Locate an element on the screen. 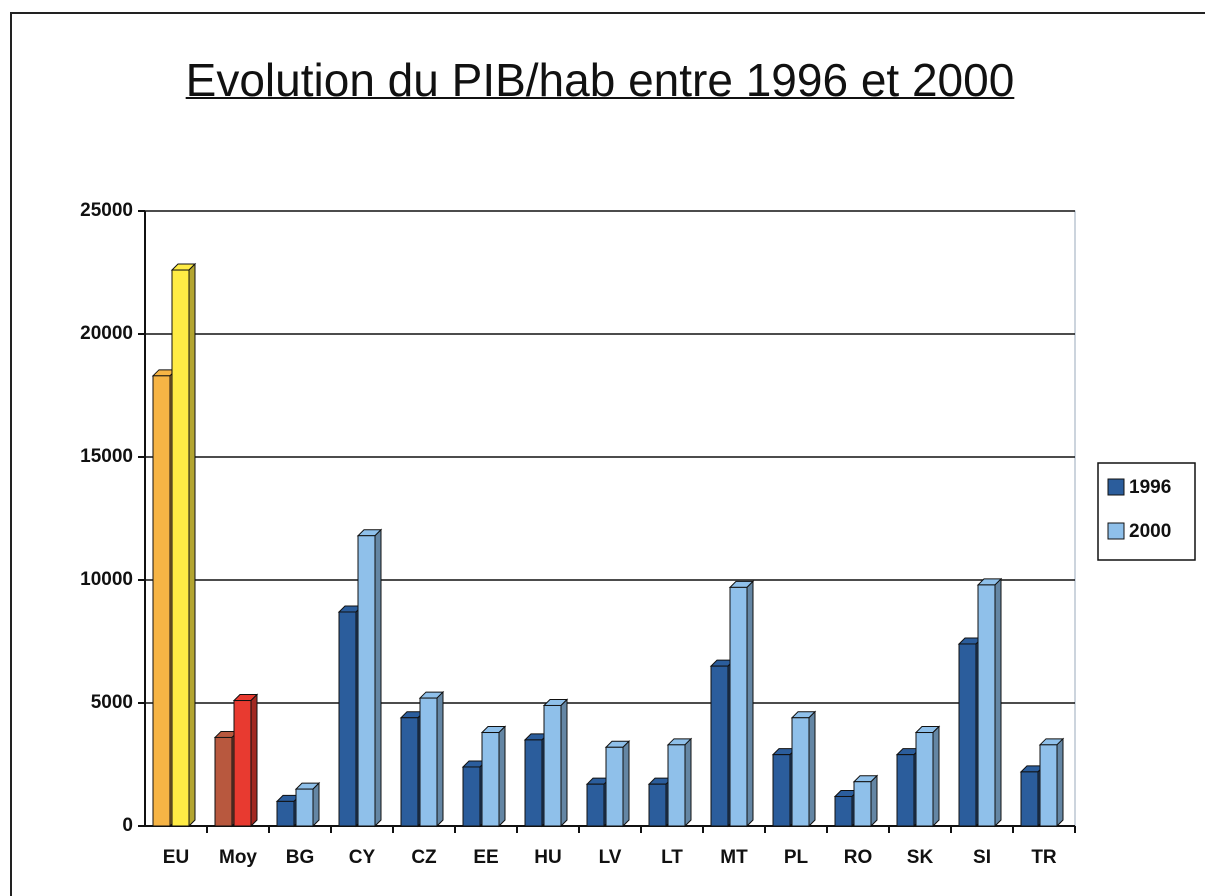 Image resolution: width=1205 pixels, height=896 pixels. x-tick-label: LV is located at coordinates (610, 857).